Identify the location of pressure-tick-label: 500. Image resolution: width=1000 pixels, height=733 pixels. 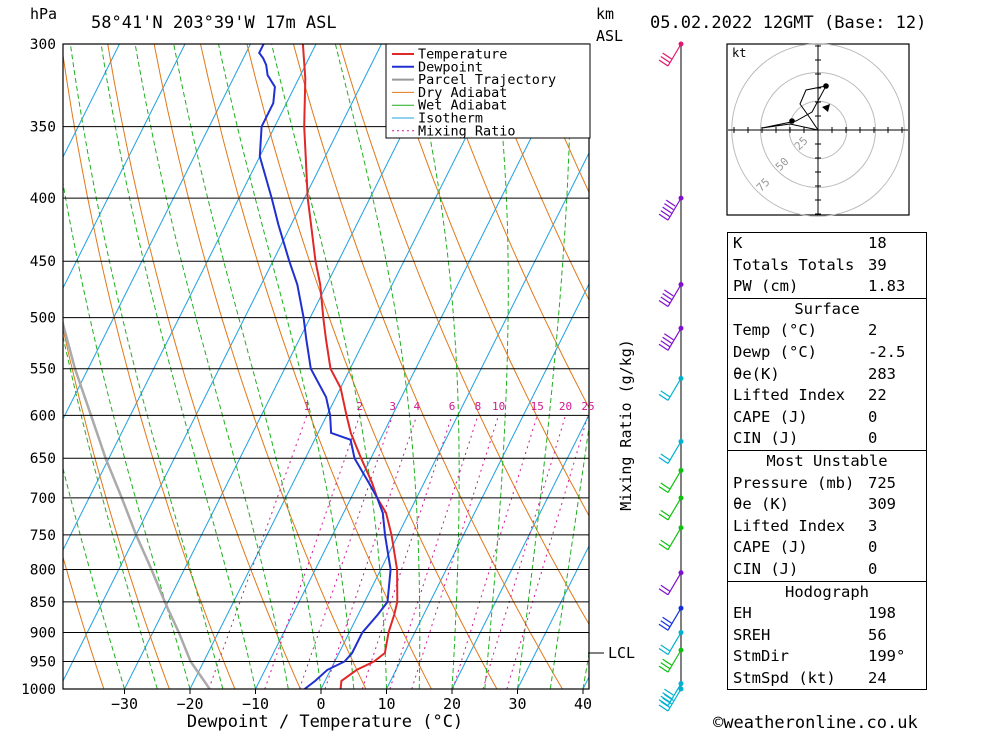
(43, 319).